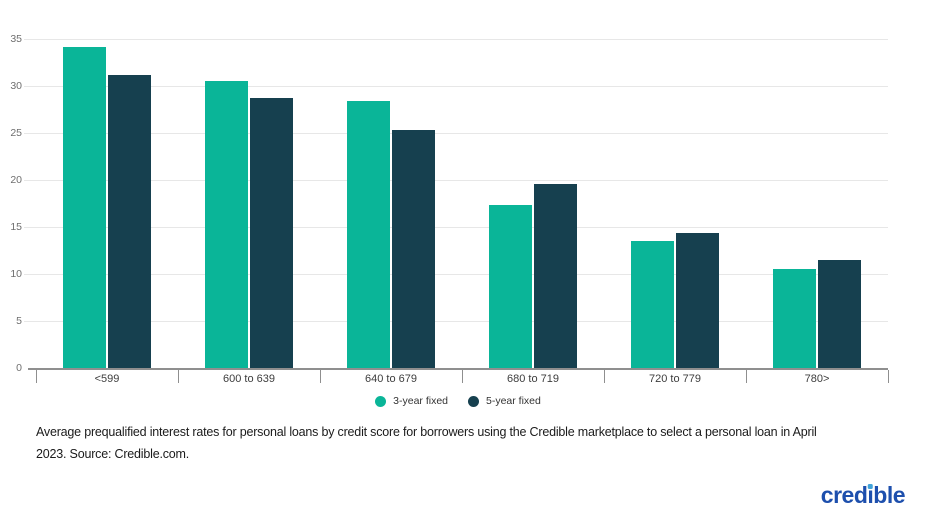  What do you see at coordinates (675, 212) in the screenshot?
I see `category-band: 720 to 779` at bounding box center [675, 212].